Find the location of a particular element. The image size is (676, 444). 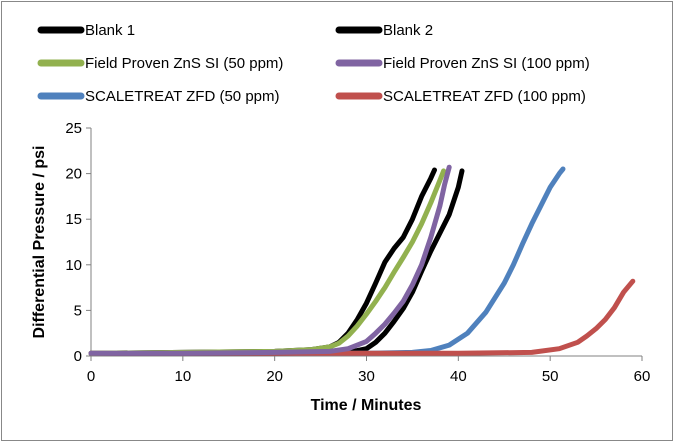

x-tick-label: 30 is located at coordinates (366, 376).